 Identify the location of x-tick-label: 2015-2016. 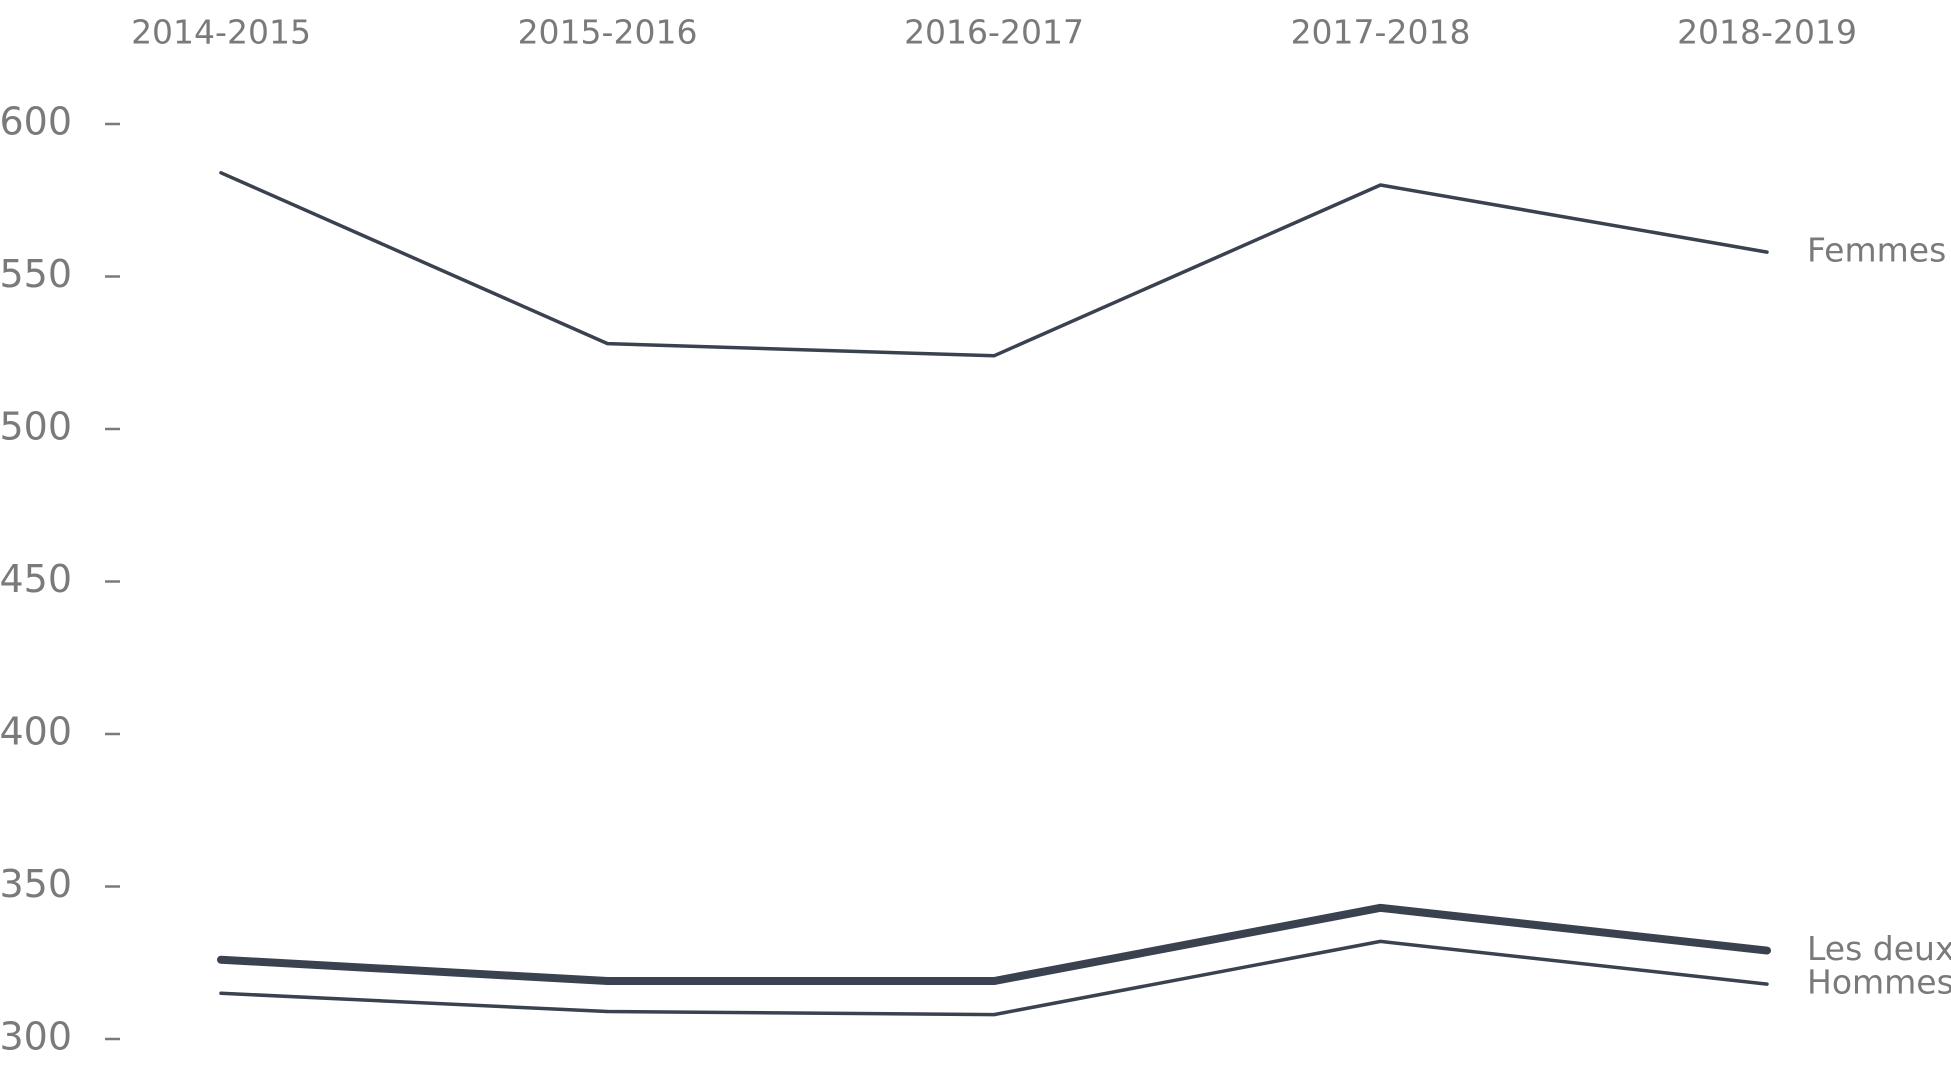
(608, 32).